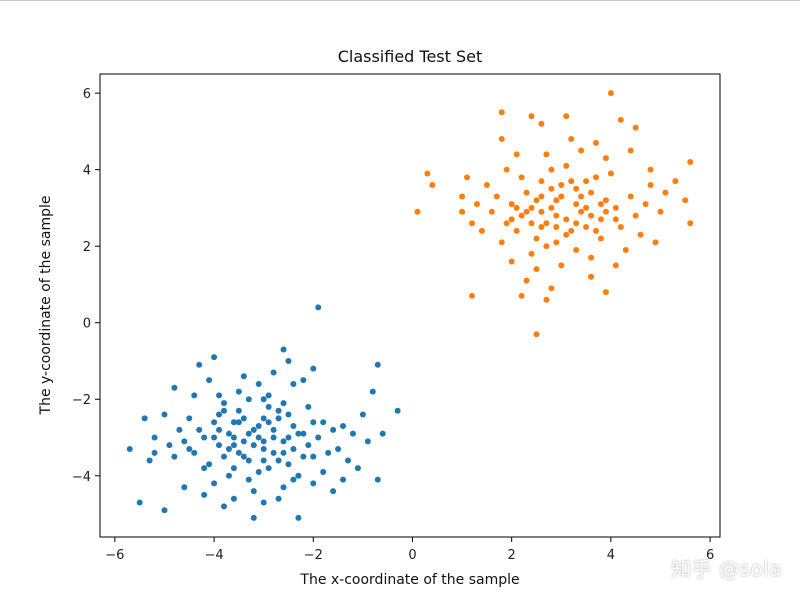 The width and height of the screenshot is (800, 600). Describe the element at coordinates (410, 56) in the screenshot. I see `chart-title: Classified Test Set` at that location.